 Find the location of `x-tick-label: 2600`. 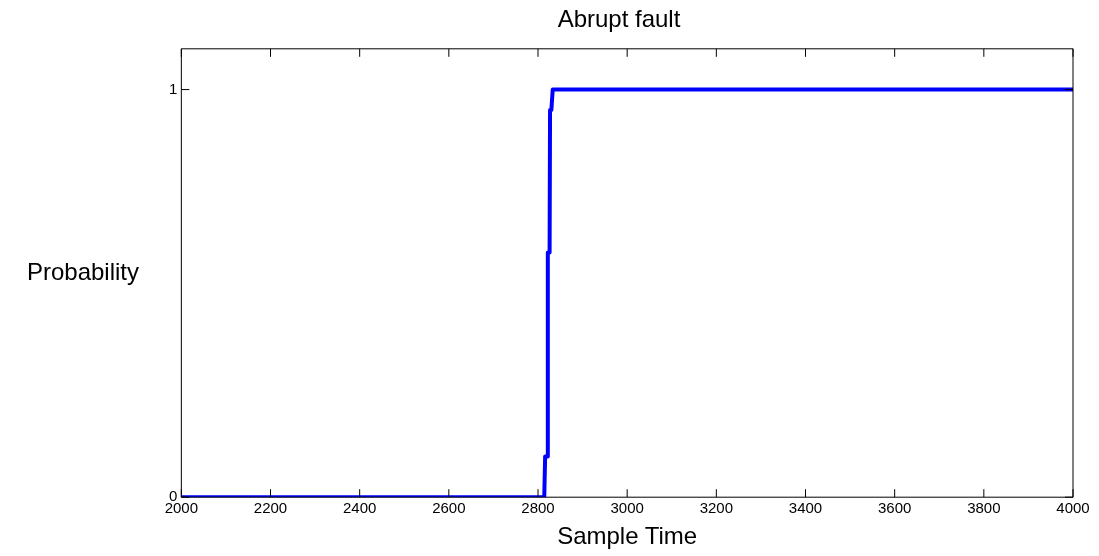

x-tick-label: 2600 is located at coordinates (449, 508).